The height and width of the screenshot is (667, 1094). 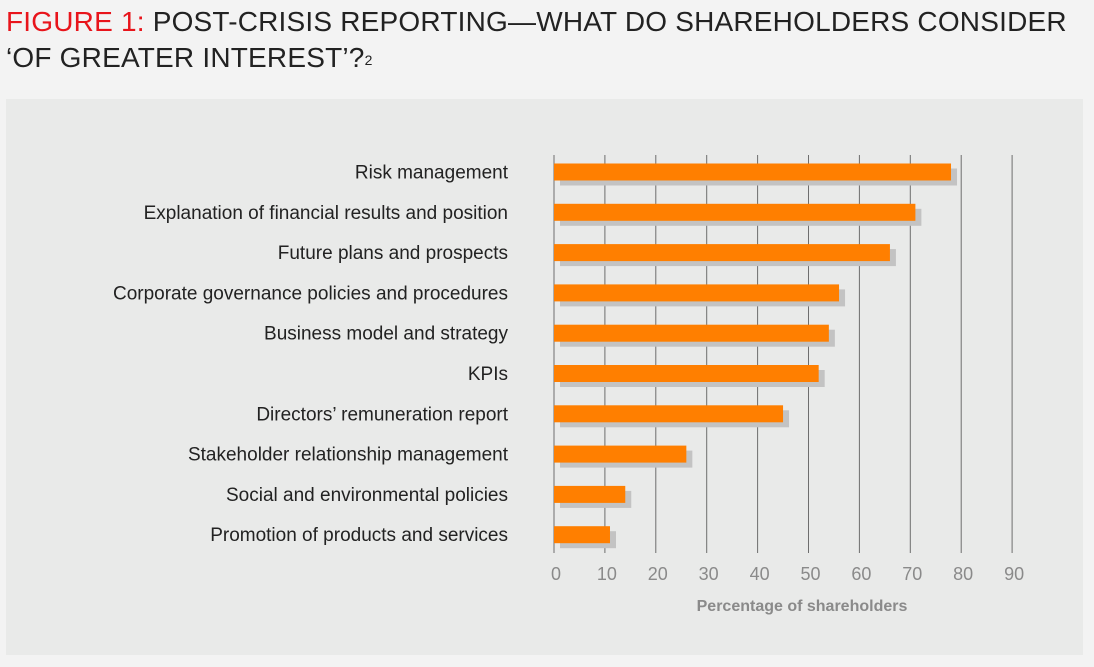 I want to click on category-label: Directors’ remuneration report, so click(x=382, y=414).